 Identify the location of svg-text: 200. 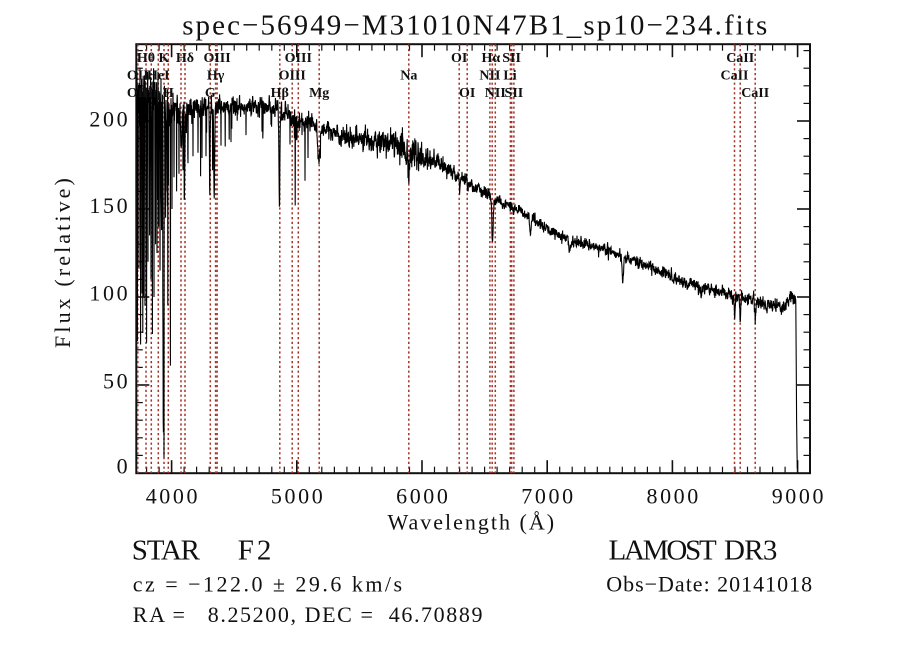
(109, 119).